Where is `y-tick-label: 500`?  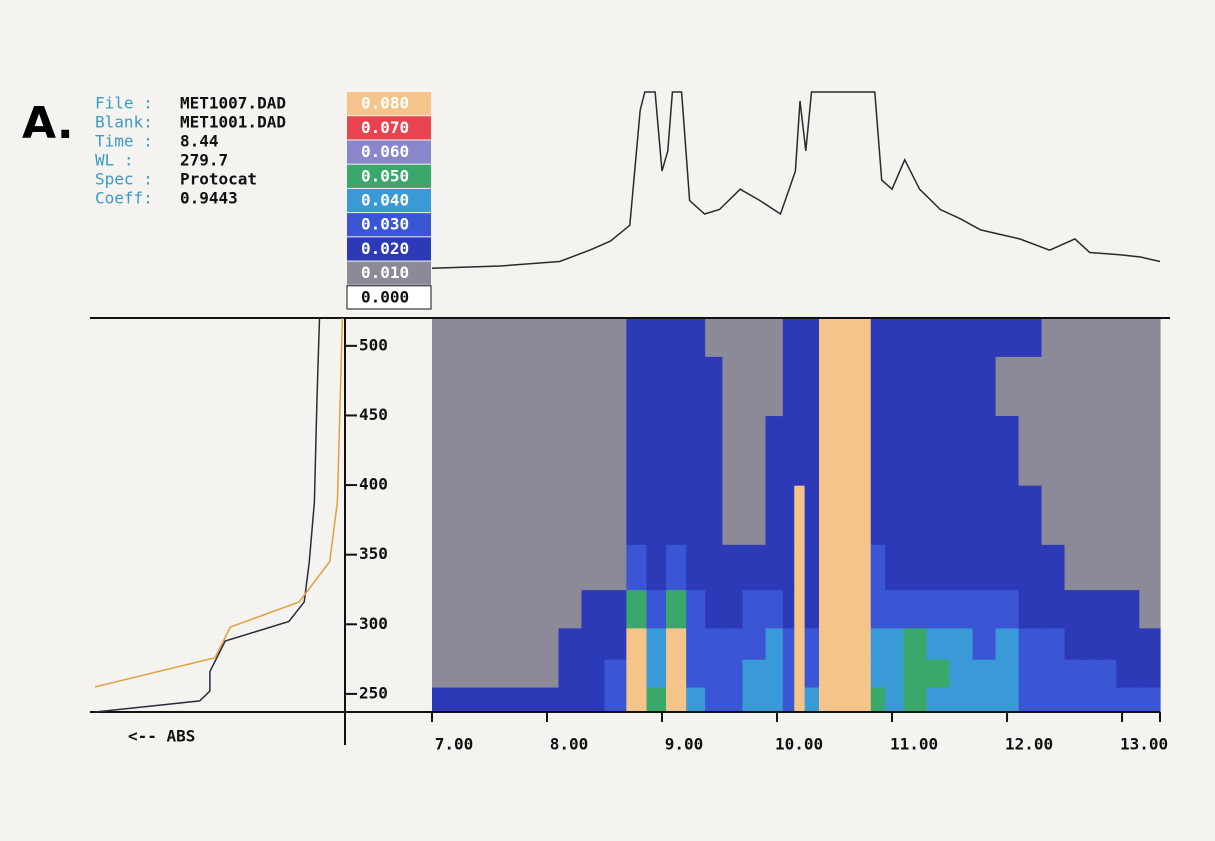
y-tick-label: 500 is located at coordinates (373, 344).